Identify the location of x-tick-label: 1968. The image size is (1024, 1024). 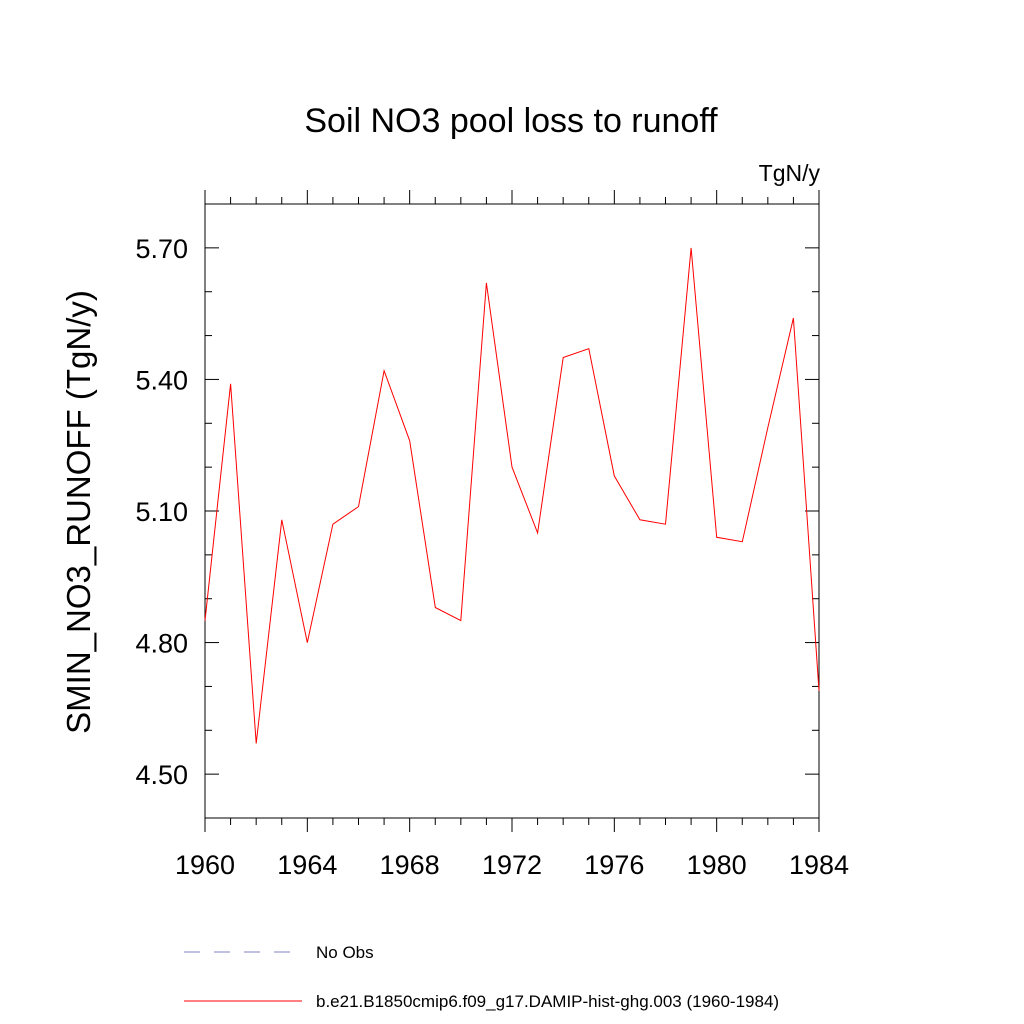
(410, 865).